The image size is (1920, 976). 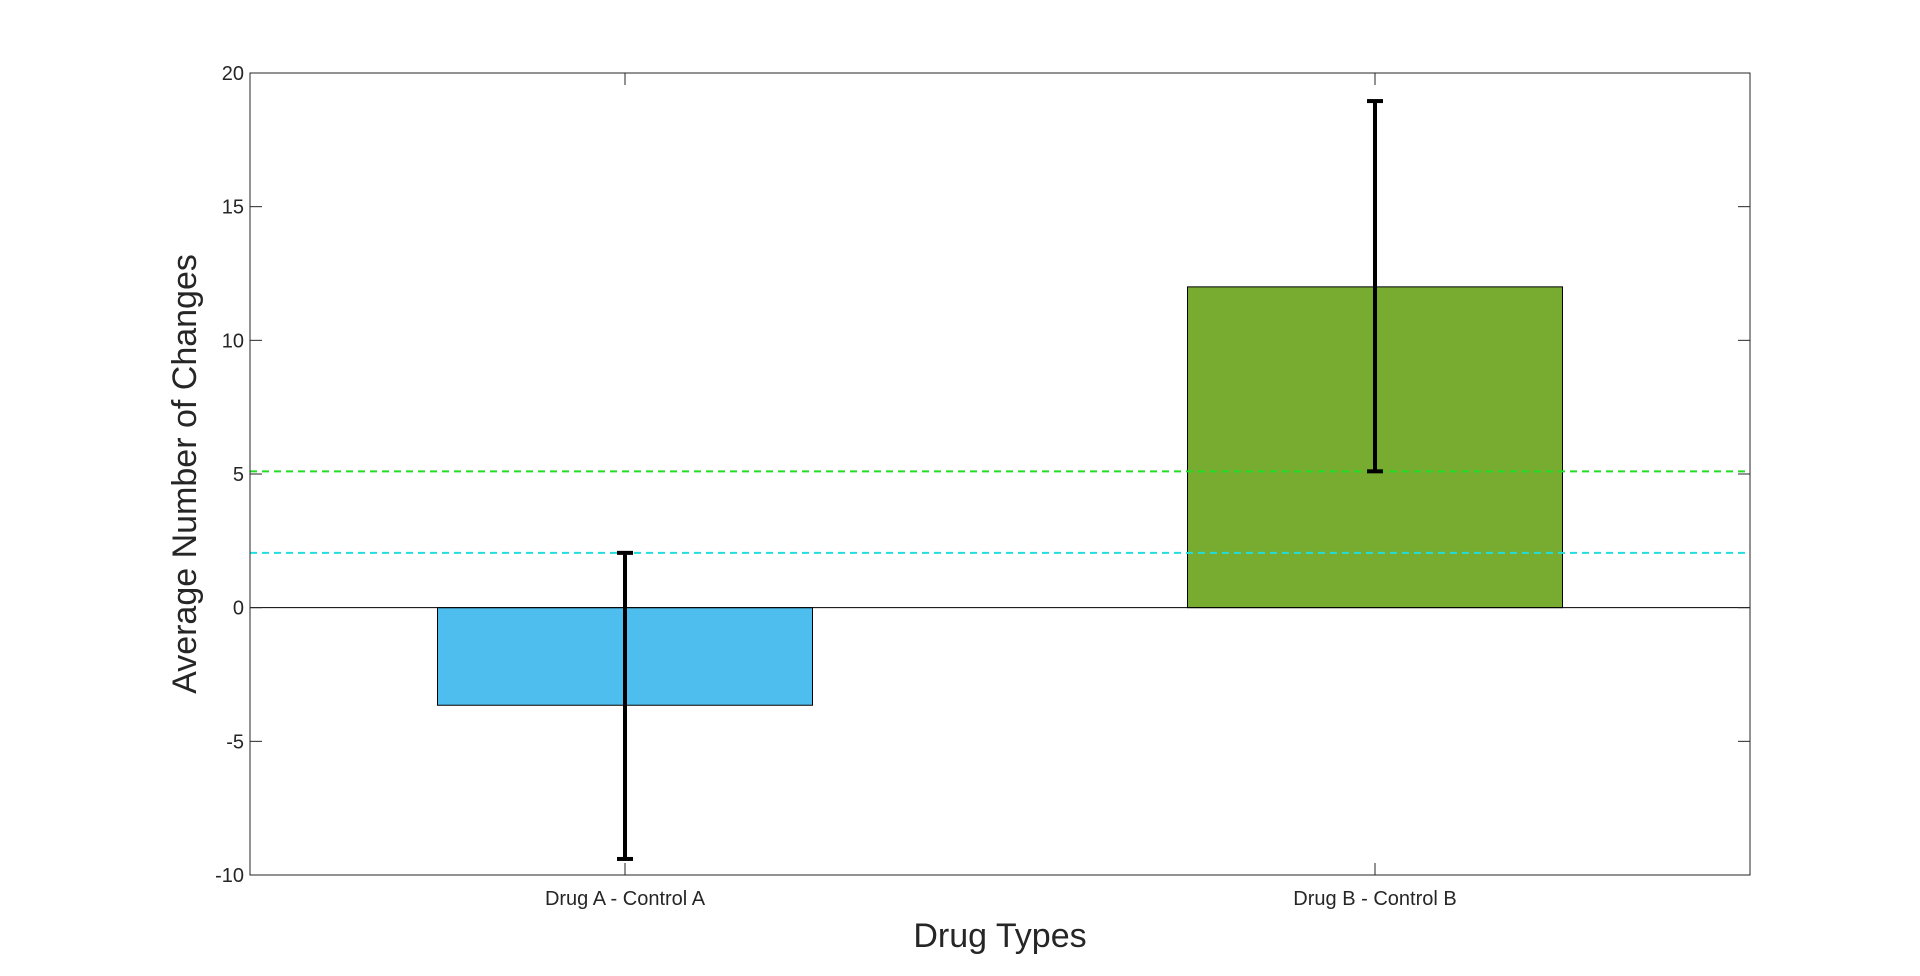 What do you see at coordinates (625, 899) in the screenshot?
I see `x-tick-label: Drug A - Control A` at bounding box center [625, 899].